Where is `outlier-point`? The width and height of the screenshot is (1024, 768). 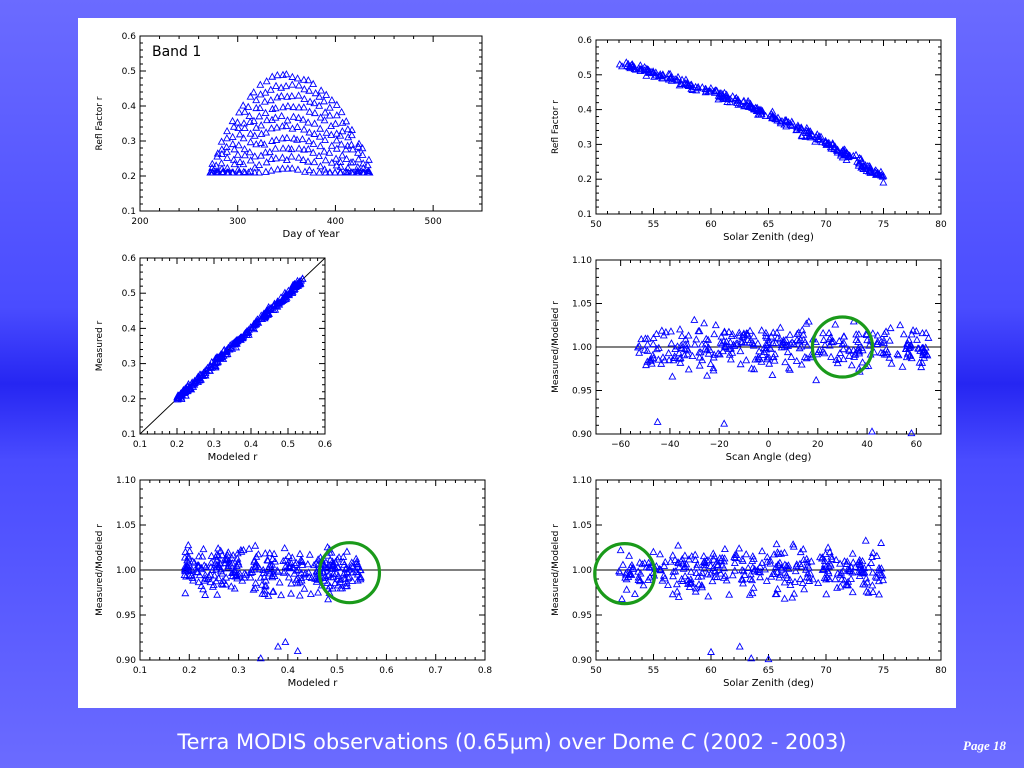
outlier-point is located at coordinates (751, 658).